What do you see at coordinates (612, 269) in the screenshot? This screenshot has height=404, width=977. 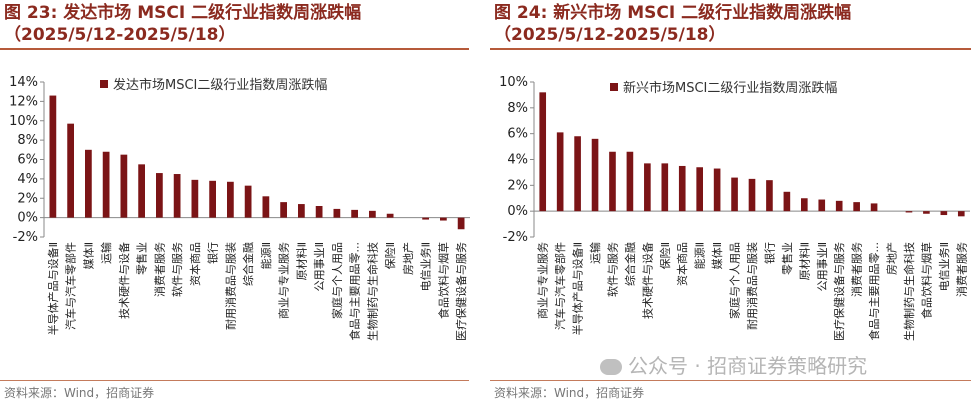 I see `category-label: 软件与服务` at bounding box center [612, 269].